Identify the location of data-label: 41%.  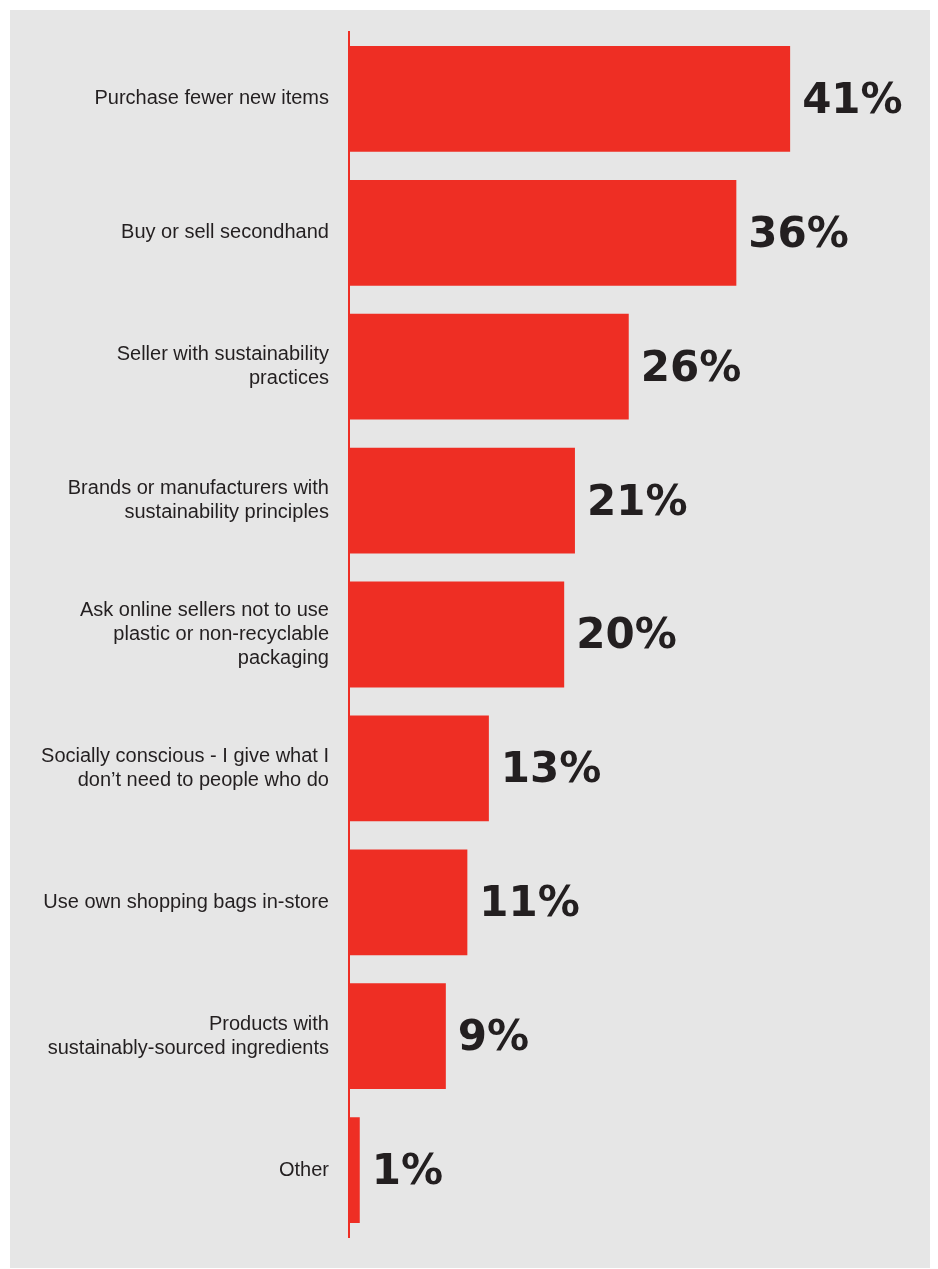
(852, 98).